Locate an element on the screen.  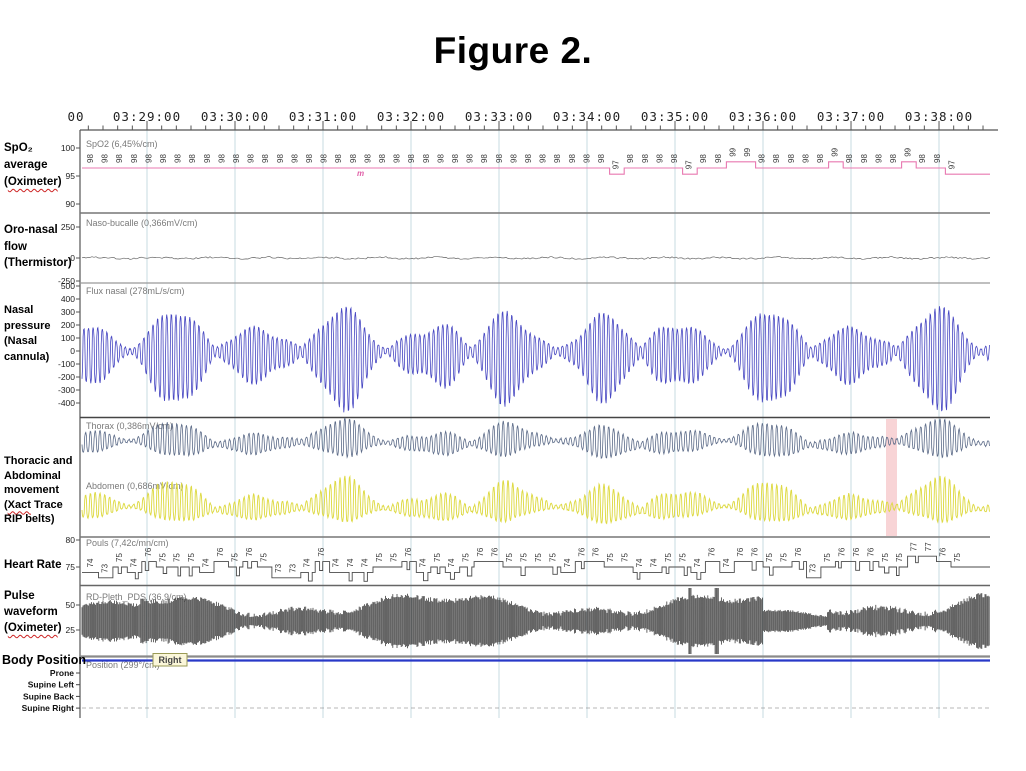
pouls-y-ticks: 80 75 is located at coordinates (73, 553).